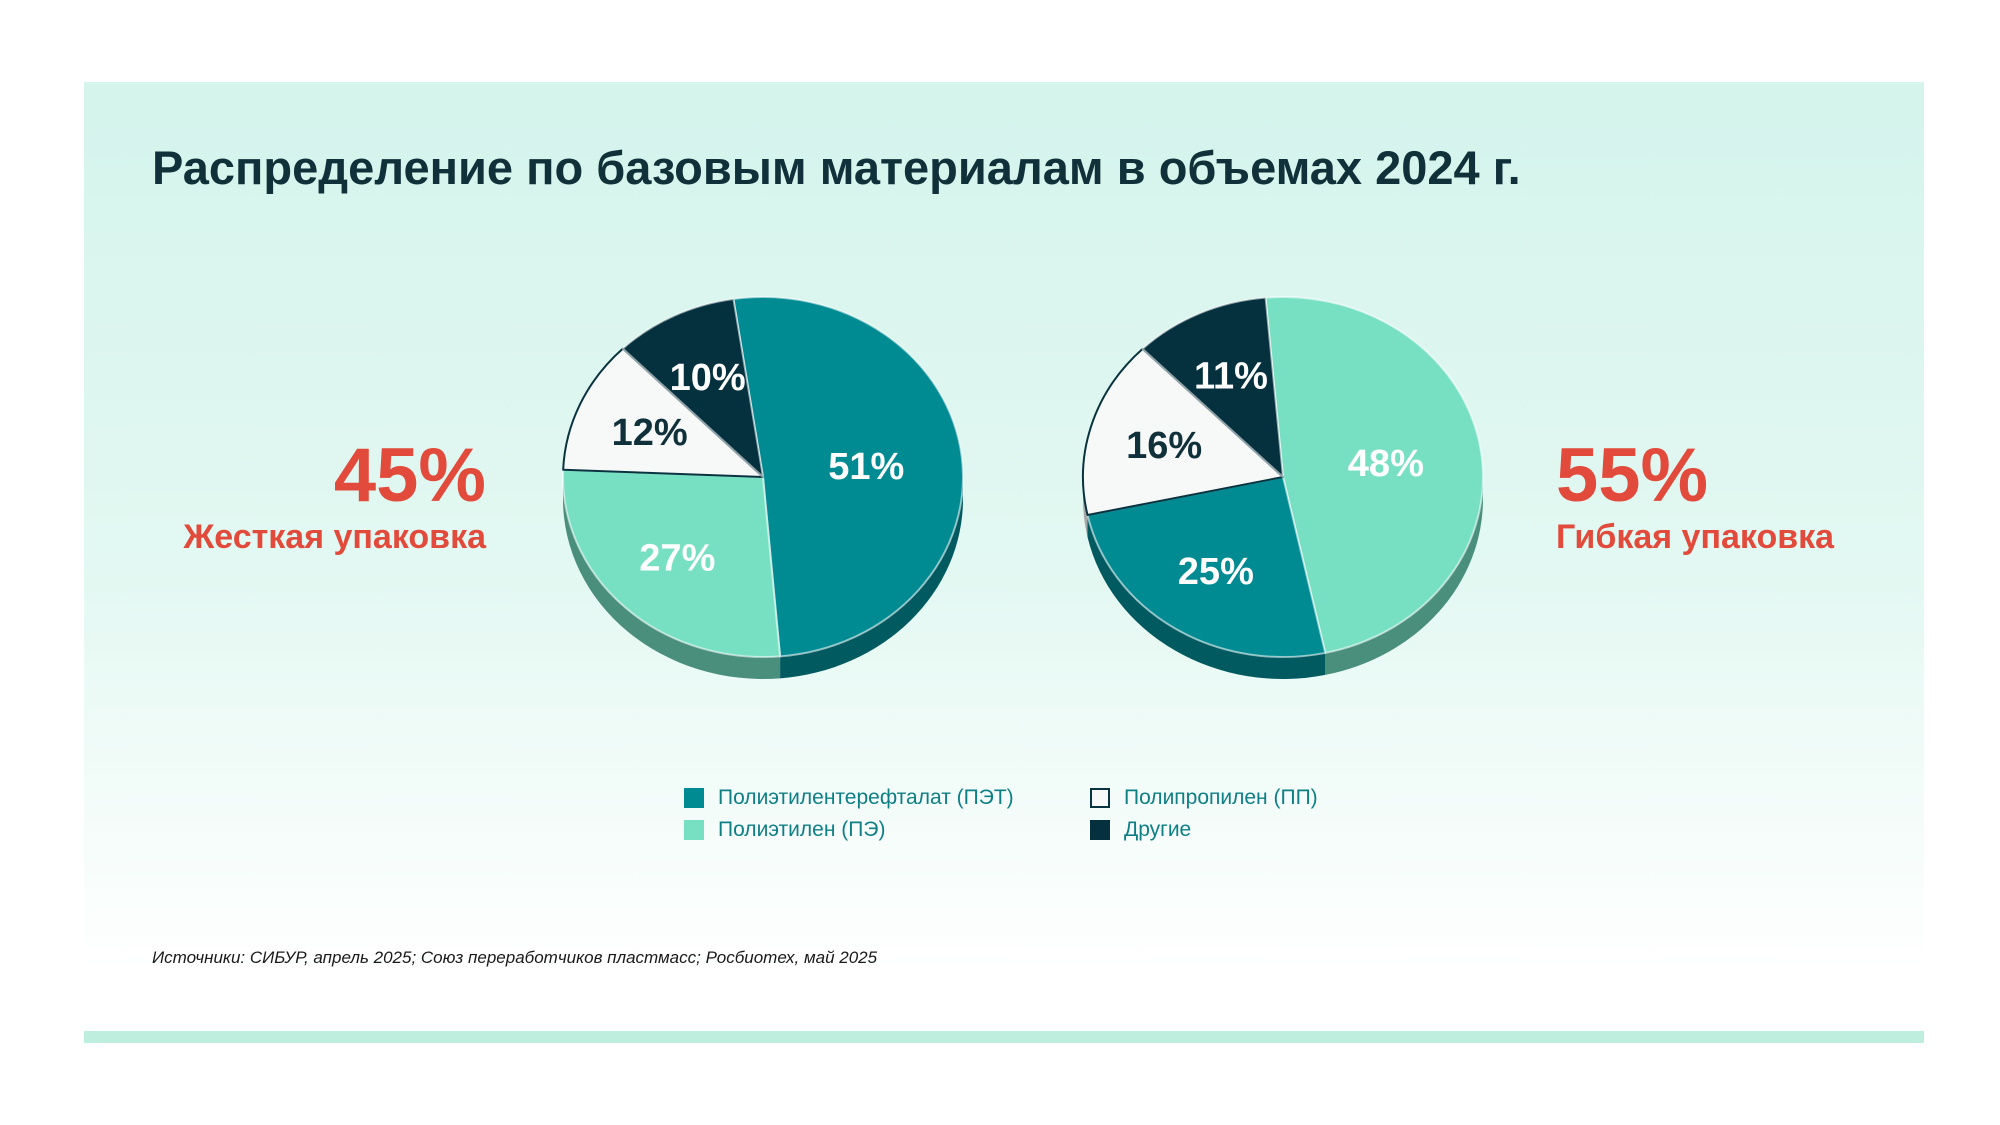 Image resolution: width=2000 pixels, height=1125 pixels. Describe the element at coordinates (866, 797) in the screenshot. I see `legend-label-pet: Полиэтилентерефталат (ПЭТ)` at that location.